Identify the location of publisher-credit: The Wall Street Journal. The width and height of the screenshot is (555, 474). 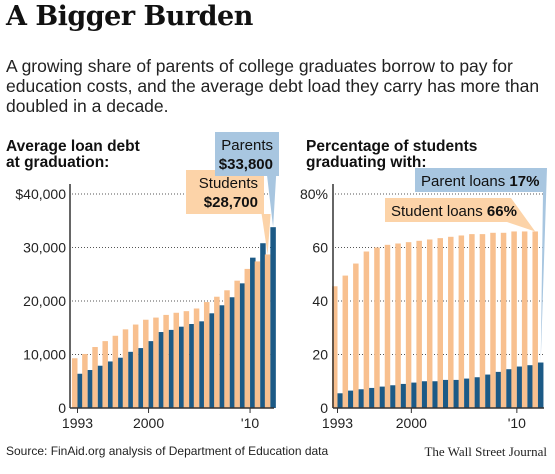
(485, 451).